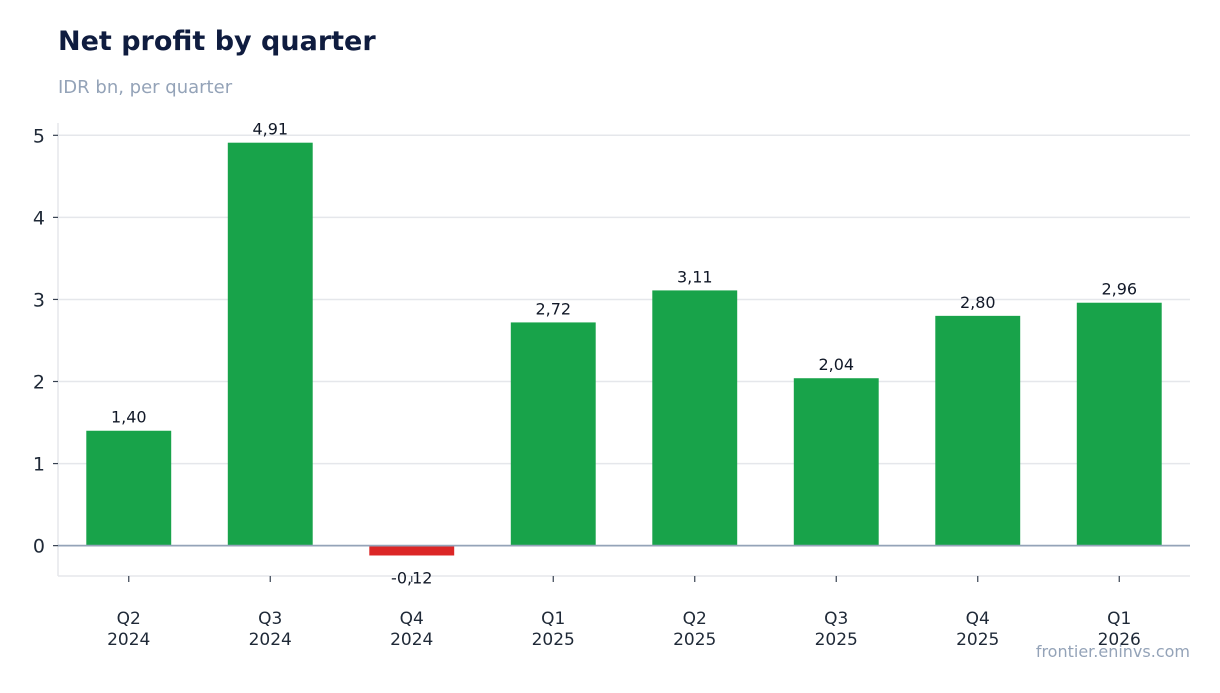 The image size is (1220, 693). What do you see at coordinates (39, 136) in the screenshot?
I see `y-tick-label: 5` at bounding box center [39, 136].